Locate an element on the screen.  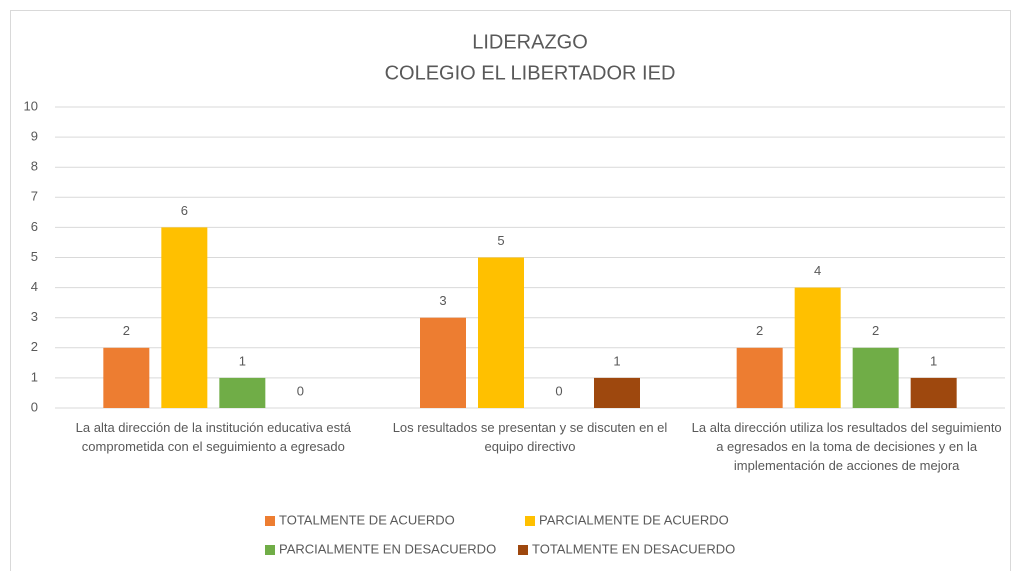
y-tick-label: 1 is located at coordinates (34, 376).